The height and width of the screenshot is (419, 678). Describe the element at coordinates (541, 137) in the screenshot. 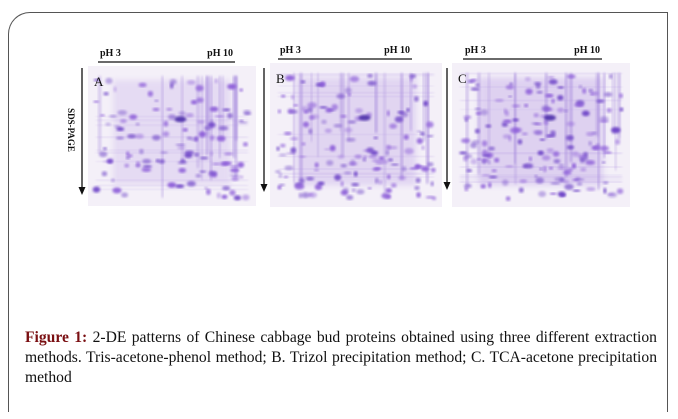

I see `gel-image` at that location.